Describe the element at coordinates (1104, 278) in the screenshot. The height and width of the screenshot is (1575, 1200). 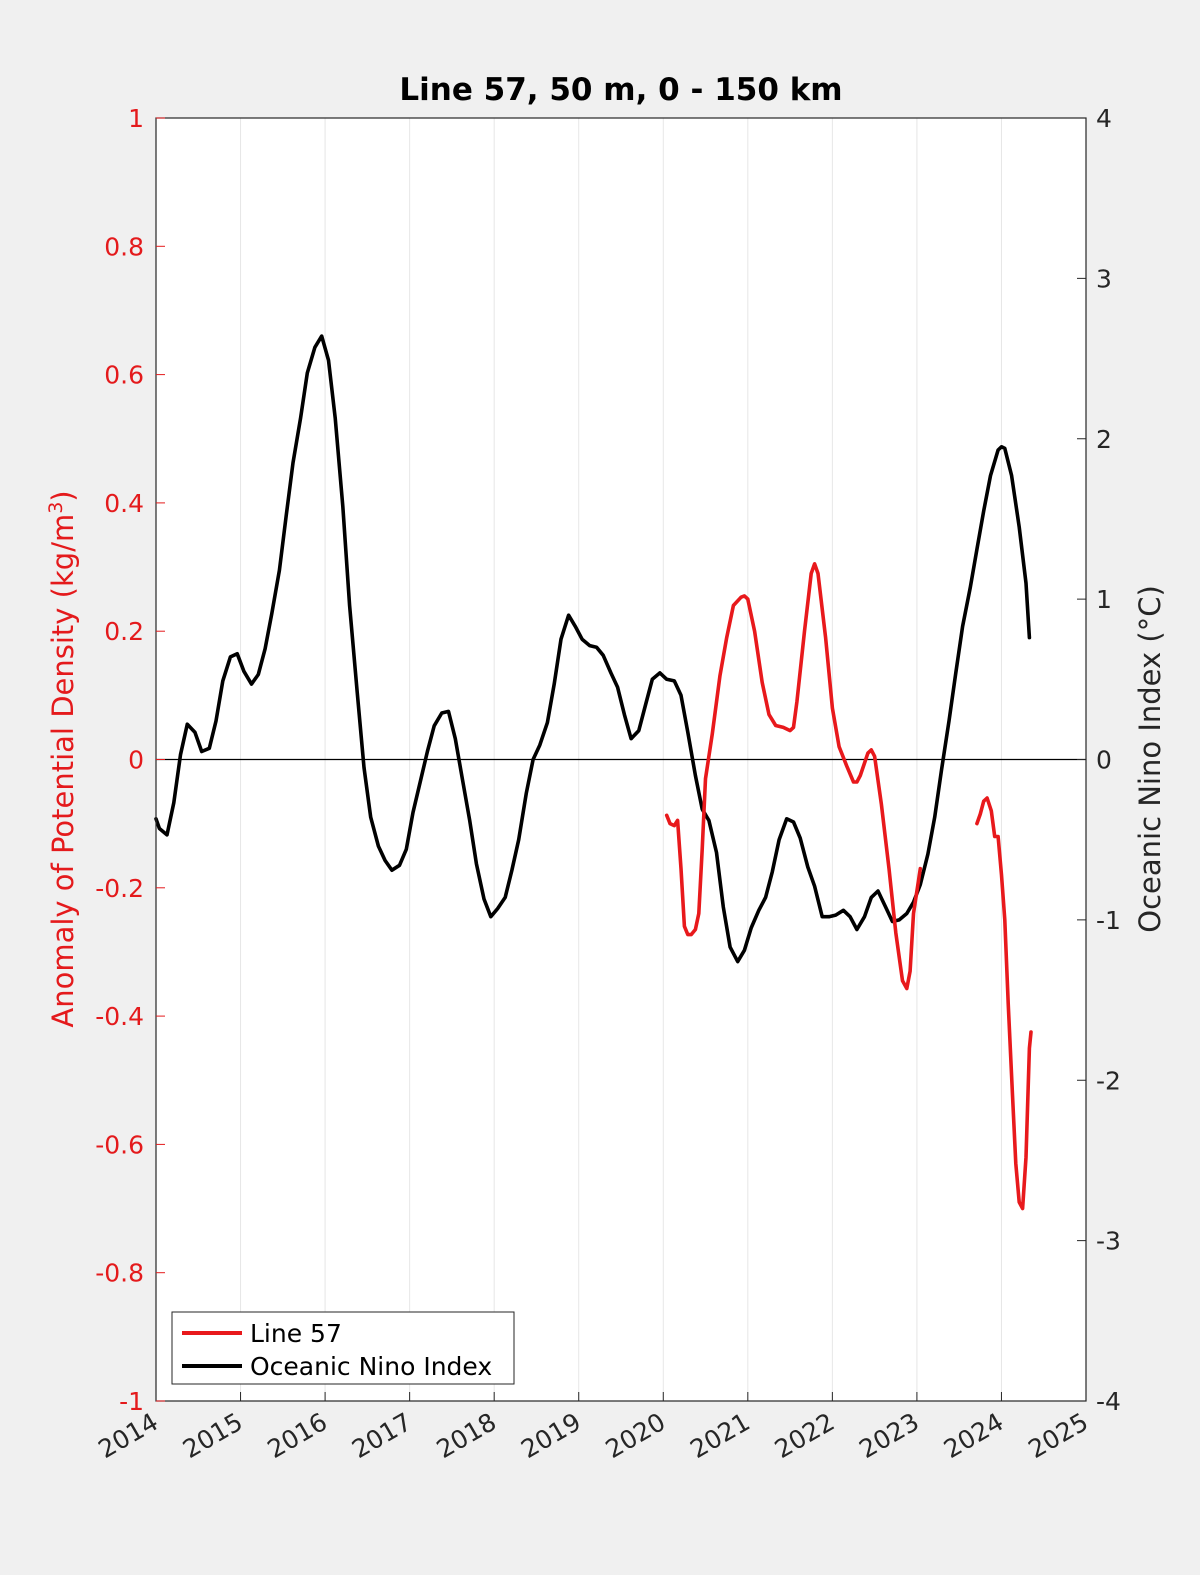
I see `y-right-tick-label: 3` at that location.